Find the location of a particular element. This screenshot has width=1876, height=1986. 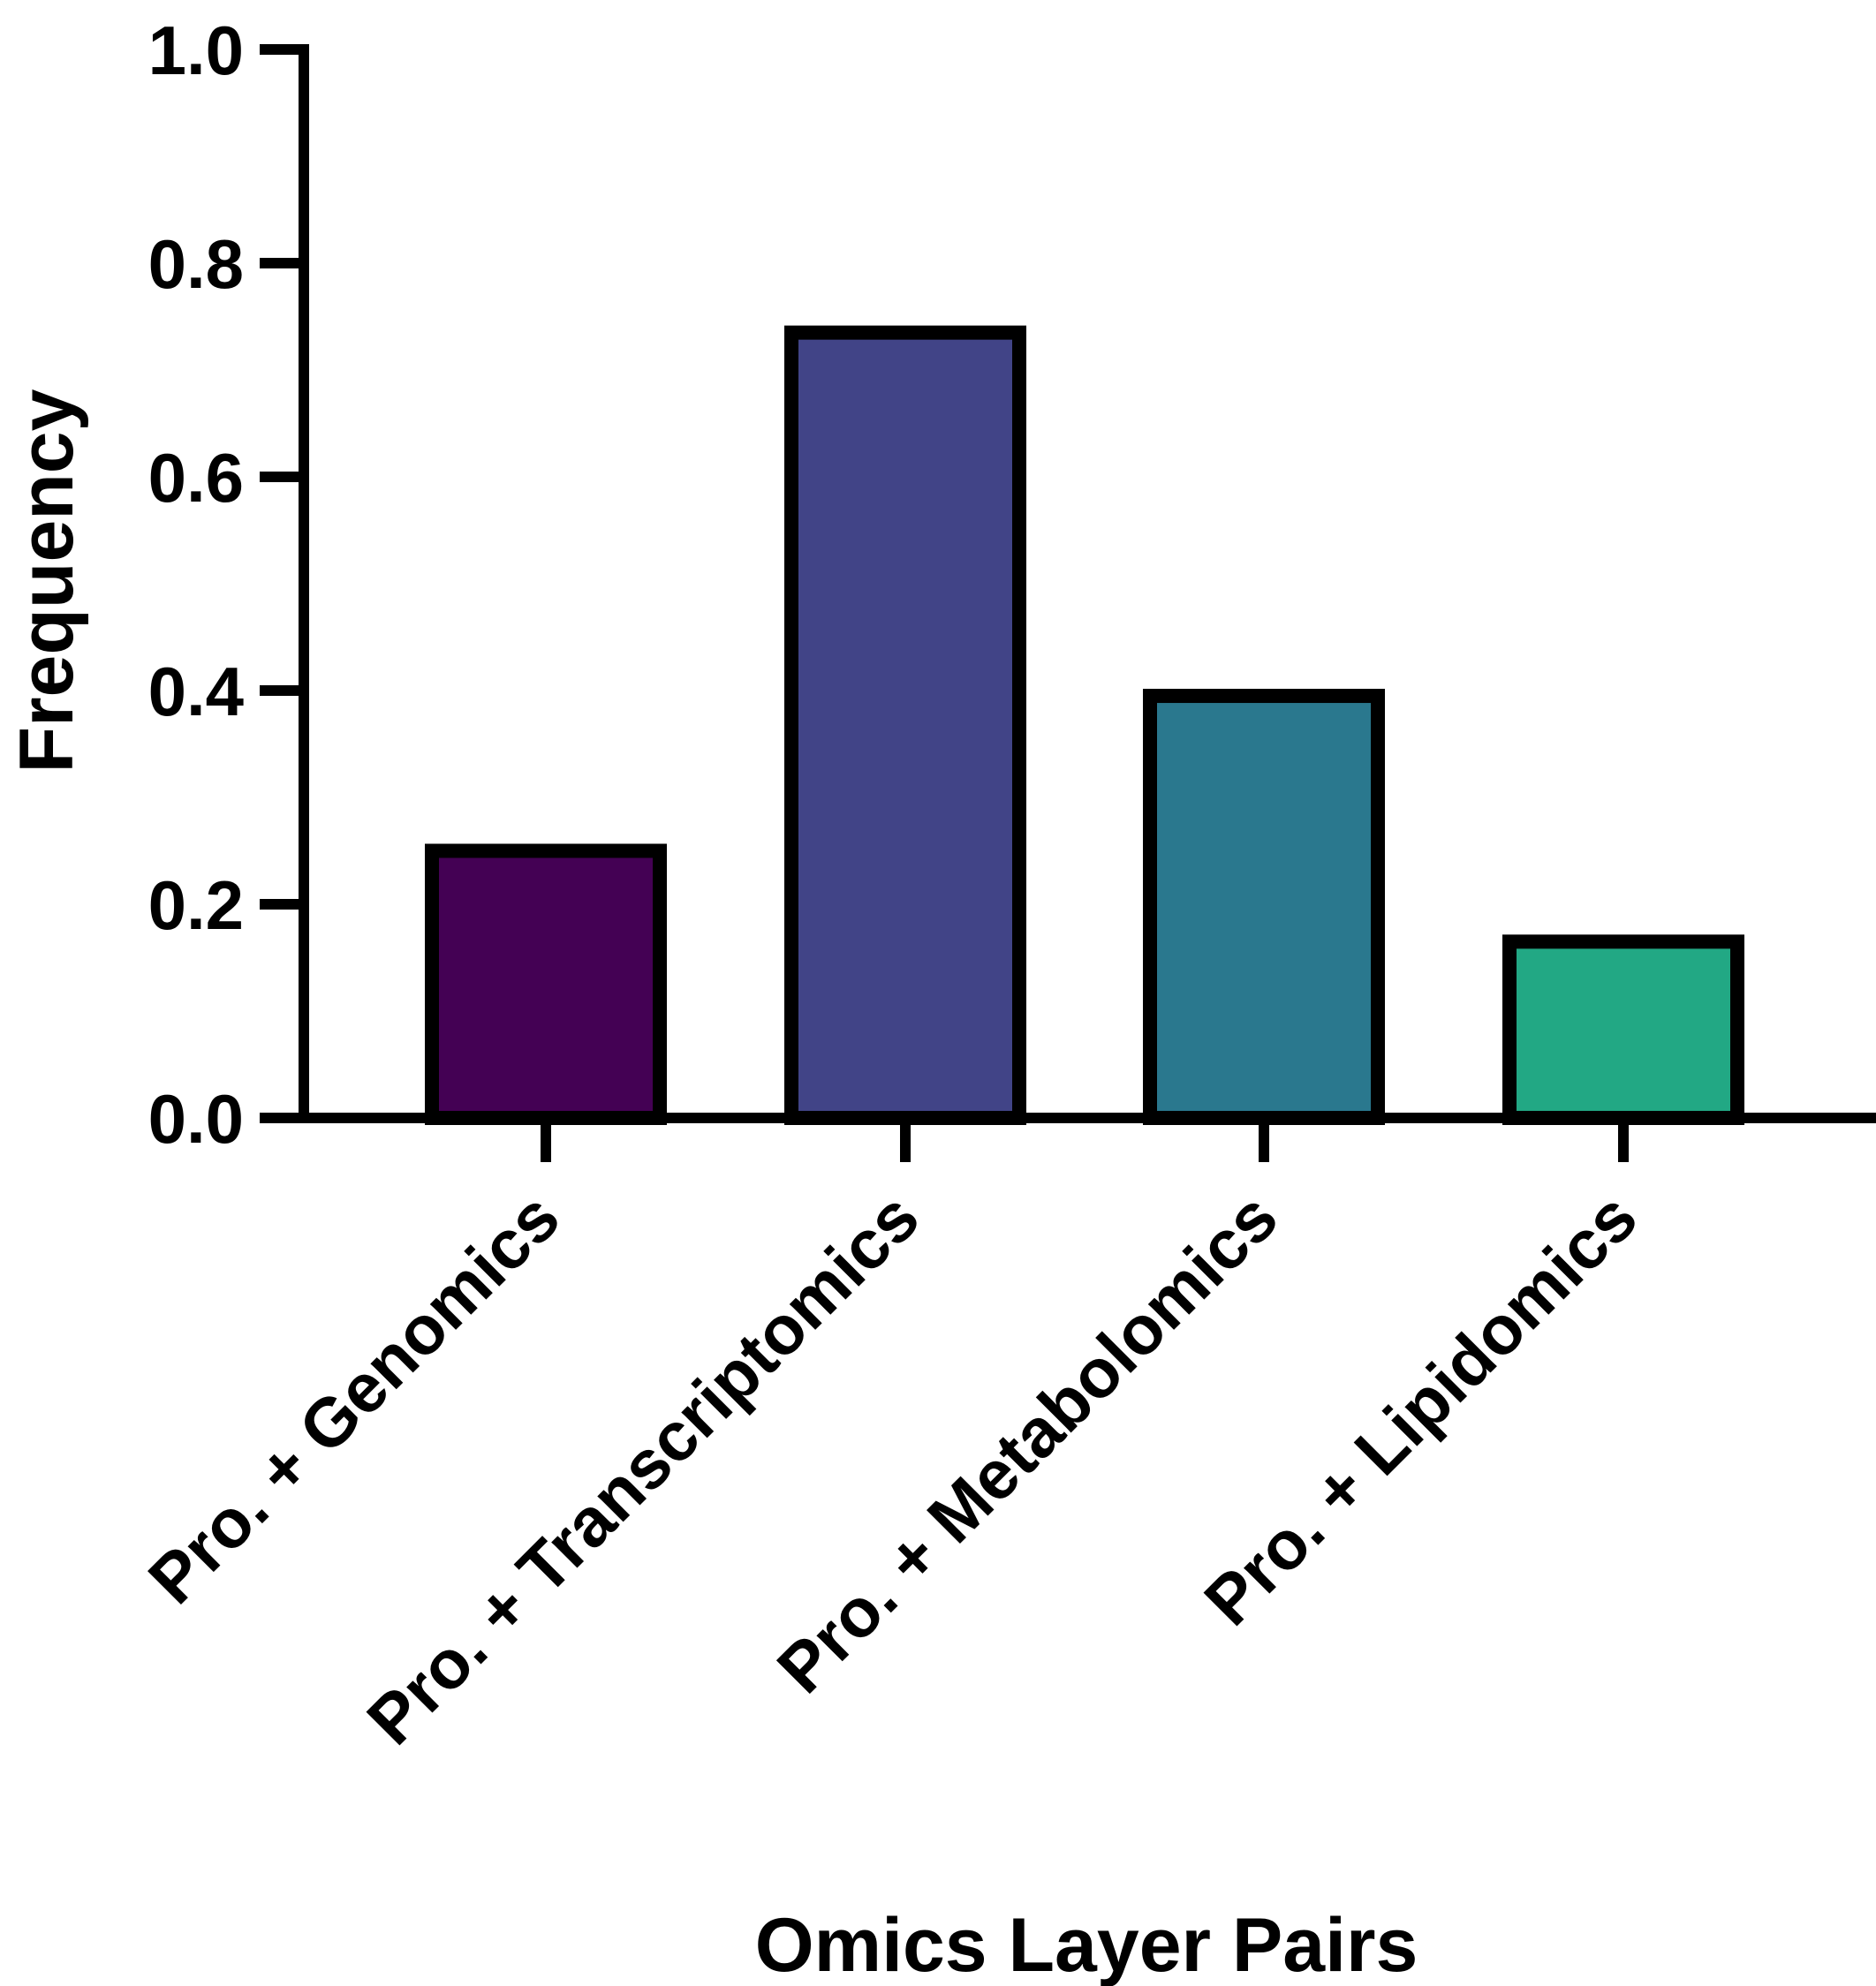

y-tick-label: 0.2 is located at coordinates (196, 905).